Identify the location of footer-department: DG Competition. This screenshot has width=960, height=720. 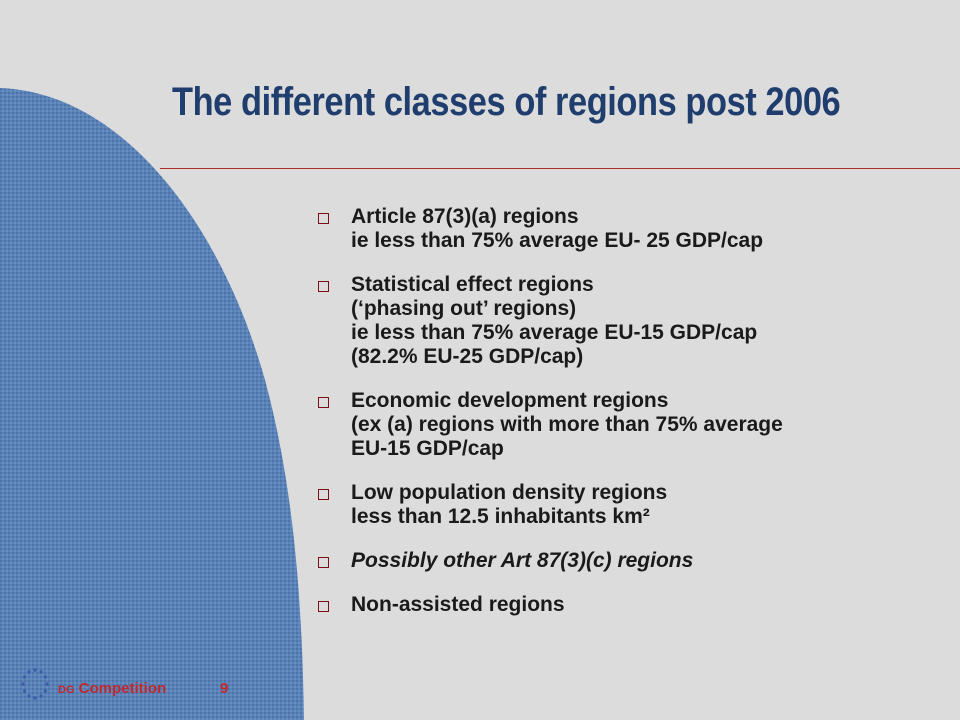
(112, 688).